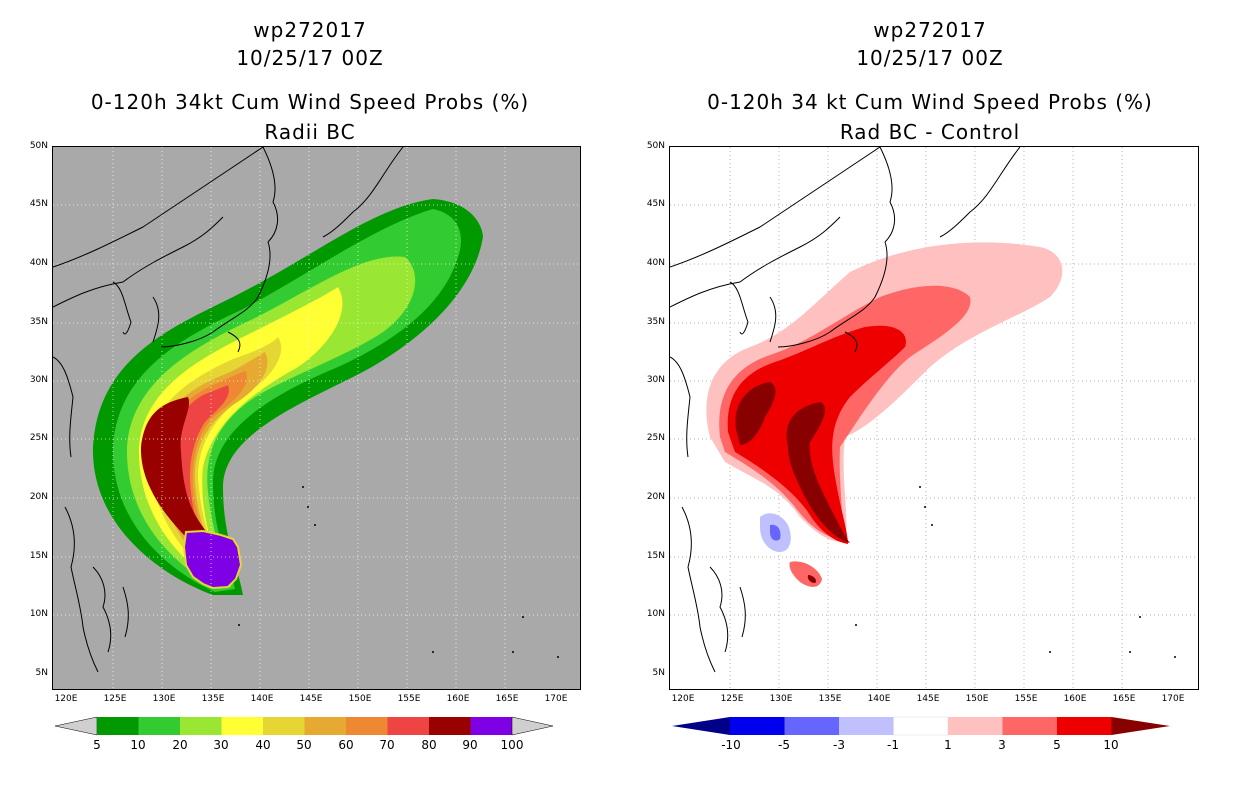 This screenshot has width=1236, height=800. I want to click on right-diff-over10-b, so click(818, 472).